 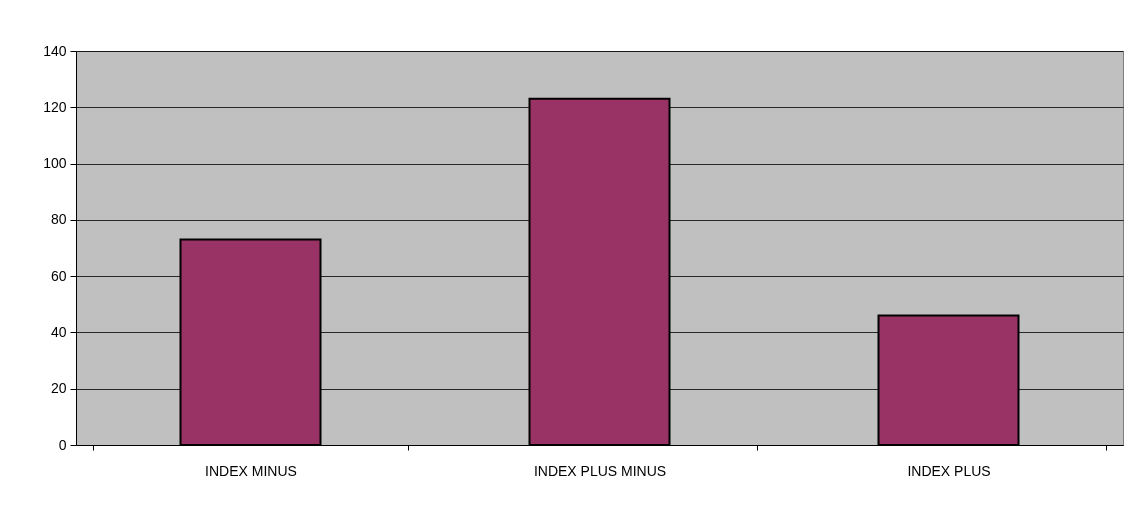 What do you see at coordinates (58, 331) in the screenshot?
I see `y-tick-label: 40` at bounding box center [58, 331].